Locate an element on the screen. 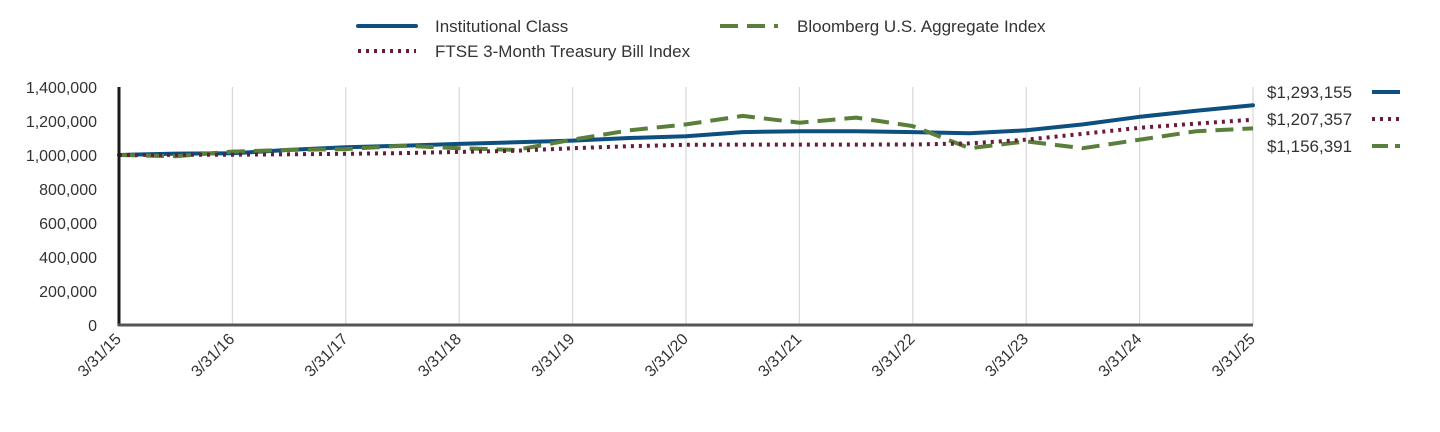  y-tick-label: 1,000,000 is located at coordinates (61, 156).